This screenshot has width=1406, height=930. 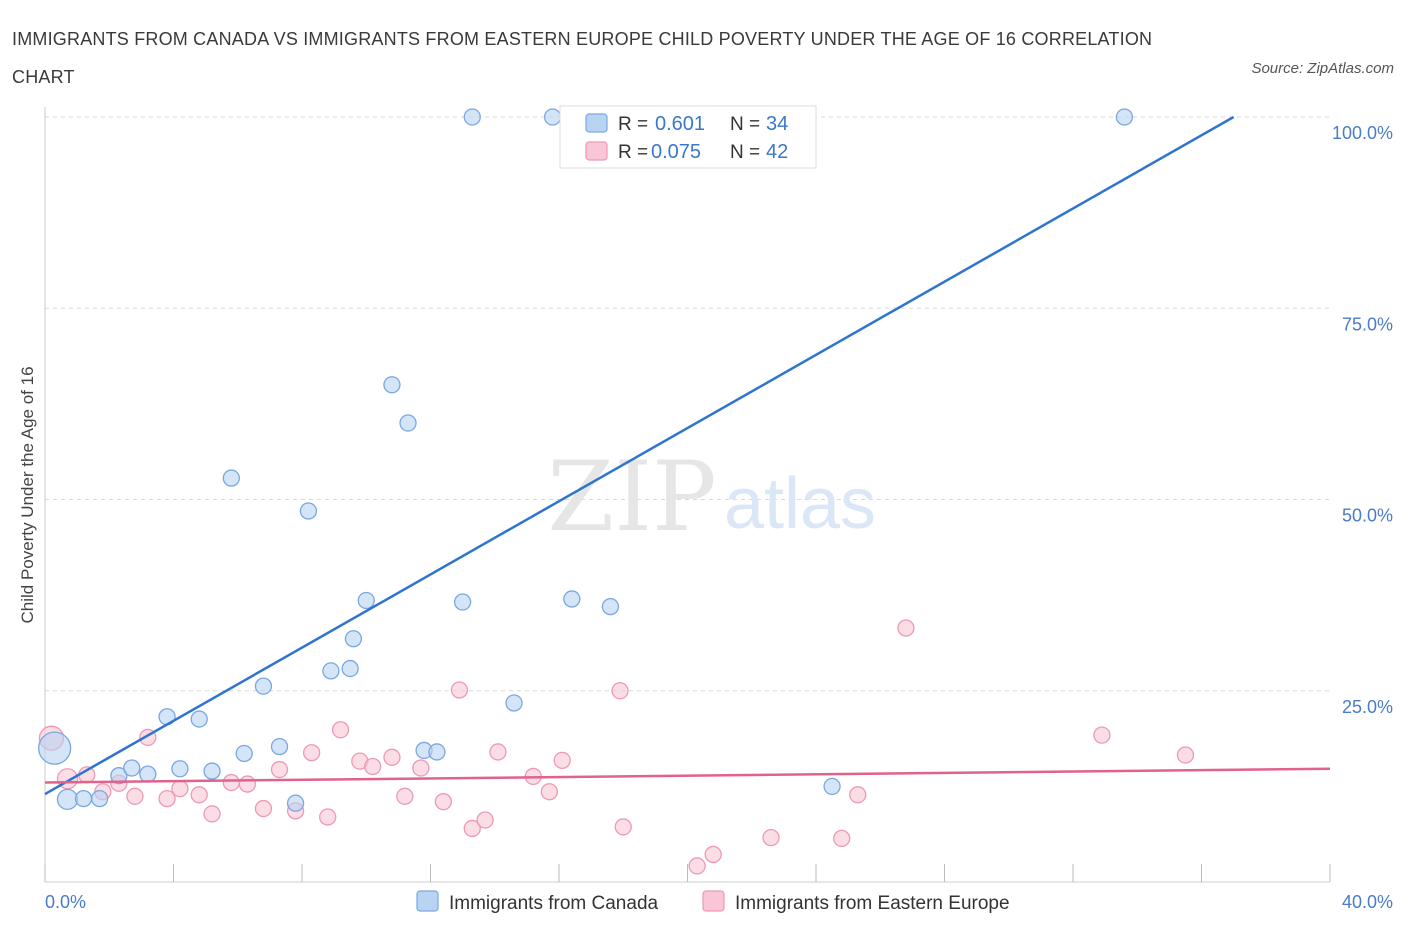 What do you see at coordinates (688, 137) in the screenshot?
I see `correlation-legend: R = 0.601 N = 34 R = 0.075 N = 42` at bounding box center [688, 137].